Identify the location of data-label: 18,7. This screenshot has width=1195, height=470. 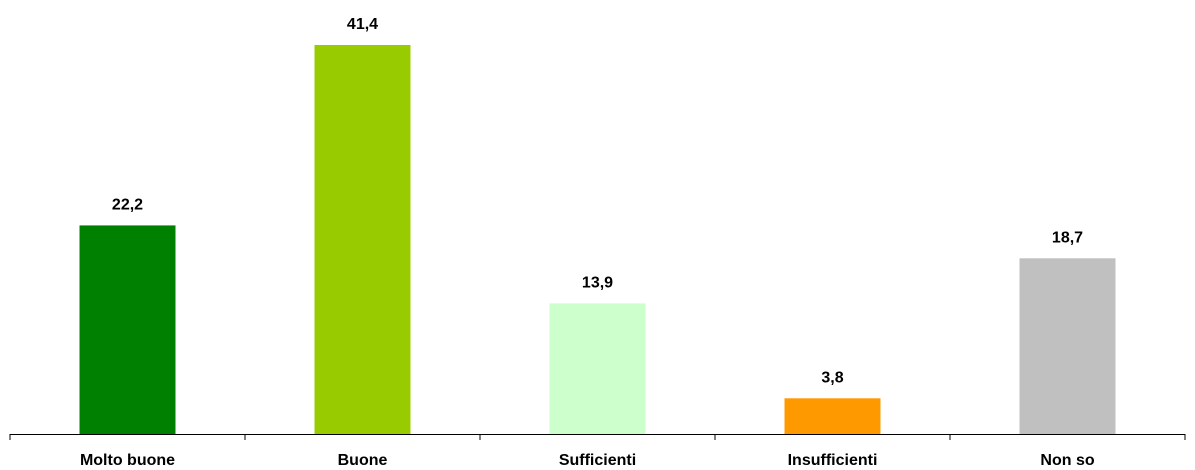
(1067, 238).